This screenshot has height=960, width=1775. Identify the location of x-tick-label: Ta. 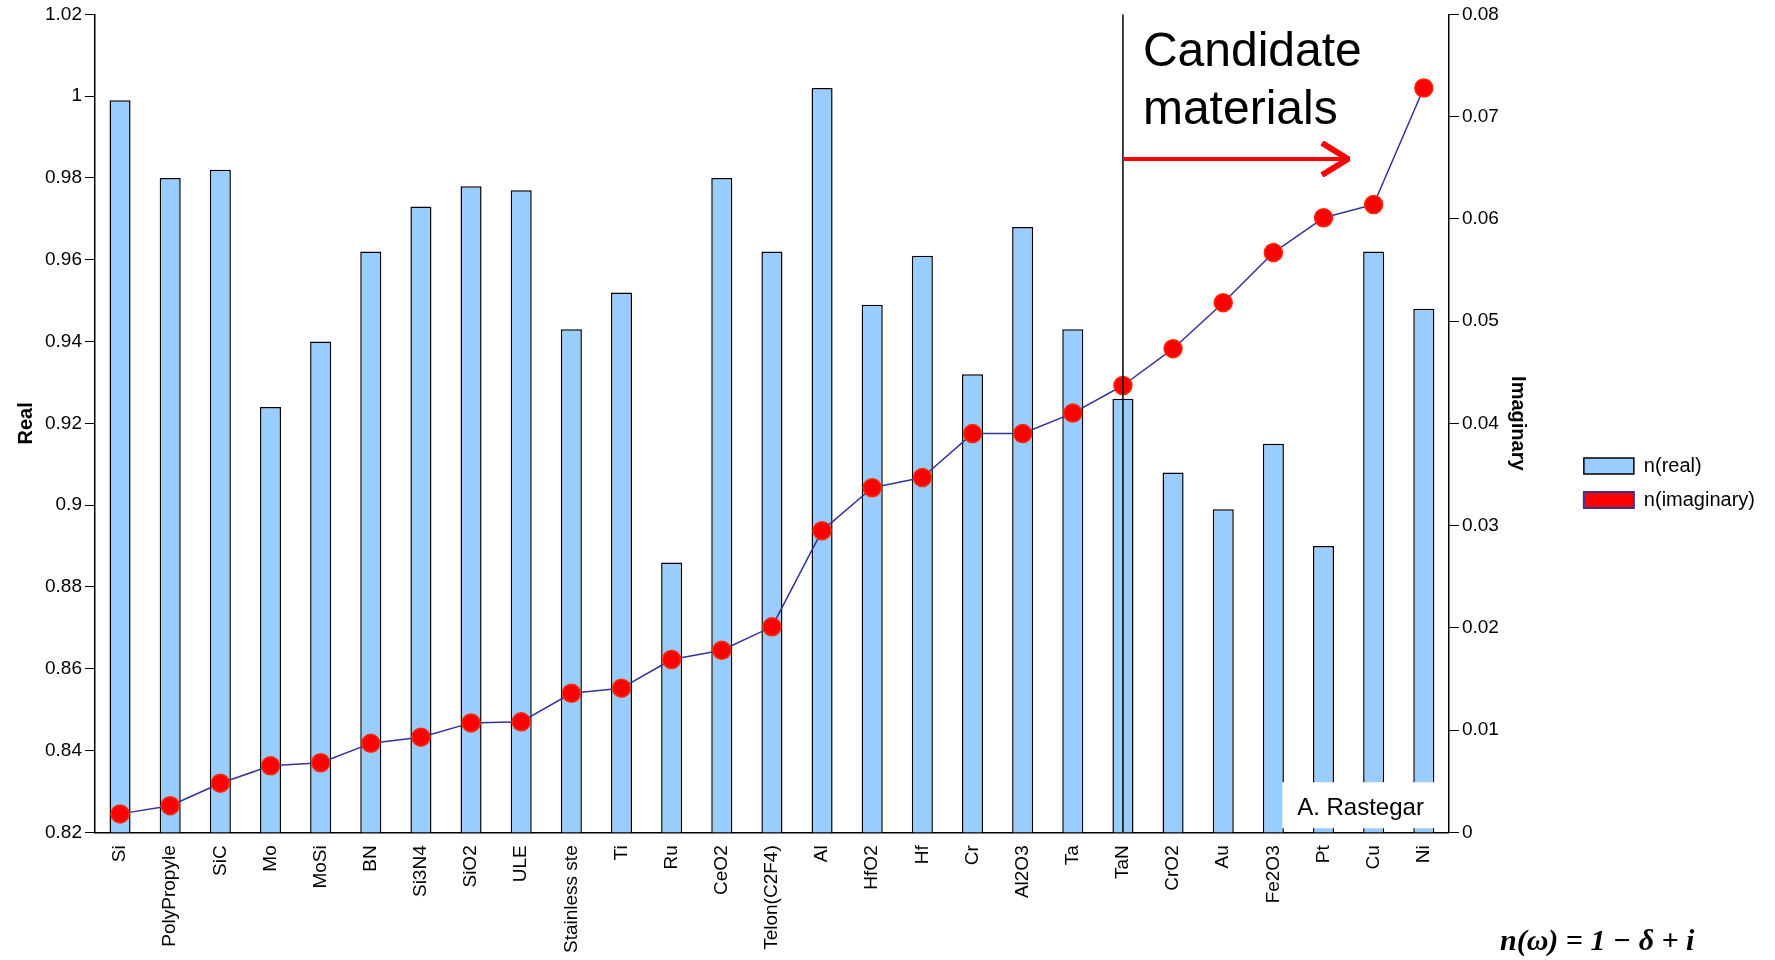
(1072, 855).